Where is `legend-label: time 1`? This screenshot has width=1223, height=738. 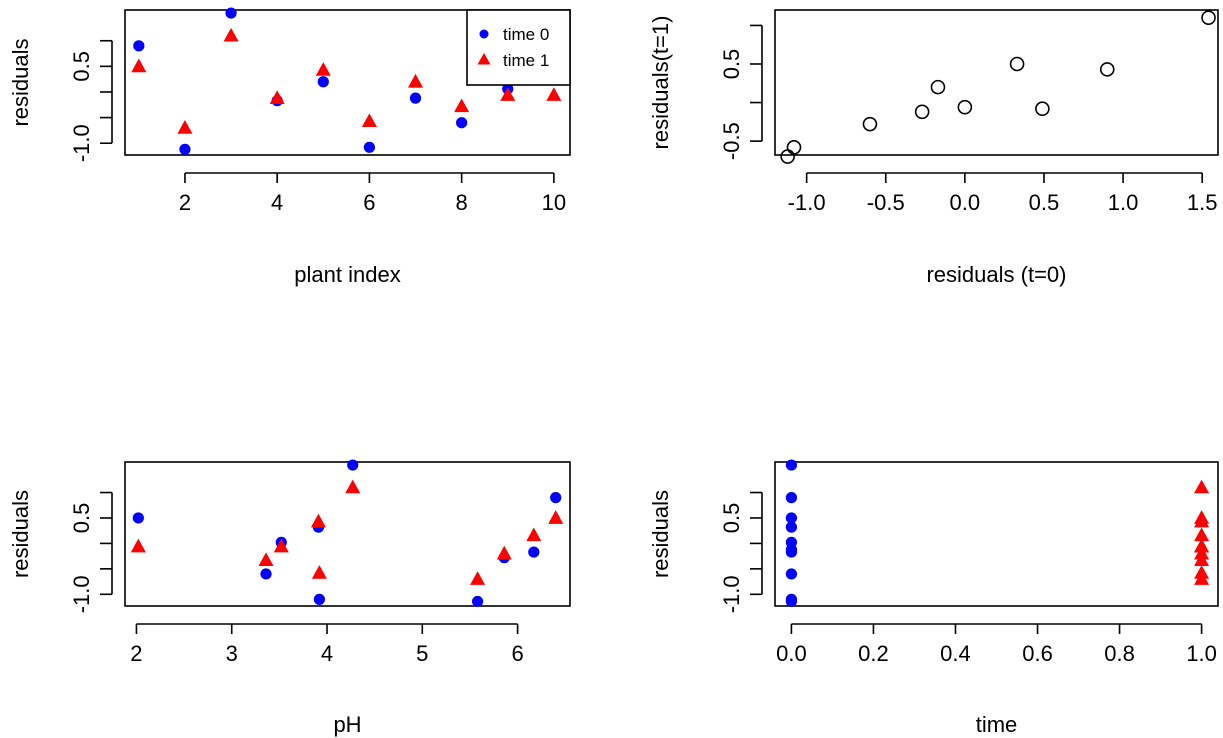 legend-label: time 1 is located at coordinates (526, 60).